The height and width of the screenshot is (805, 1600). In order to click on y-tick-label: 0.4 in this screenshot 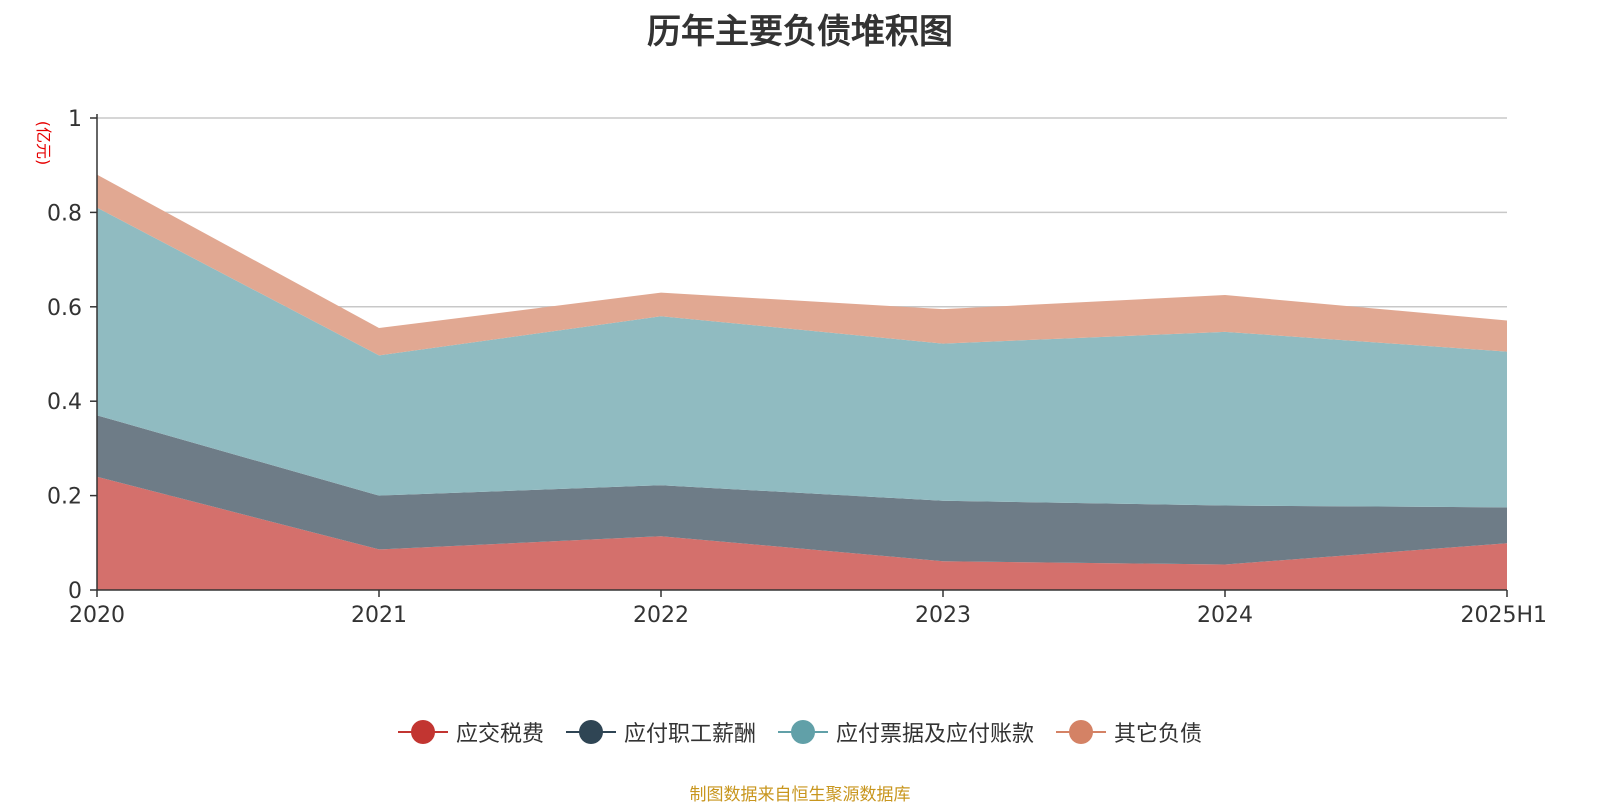, I will do `click(64, 402)`.